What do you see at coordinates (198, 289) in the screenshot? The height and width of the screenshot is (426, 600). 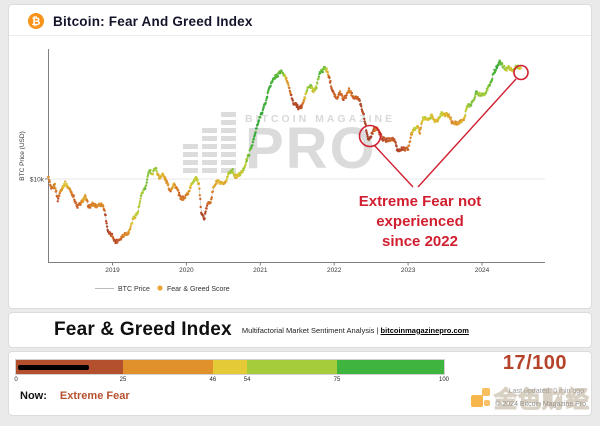 I see `svg-text: Fear & Greed Score` at bounding box center [198, 289].